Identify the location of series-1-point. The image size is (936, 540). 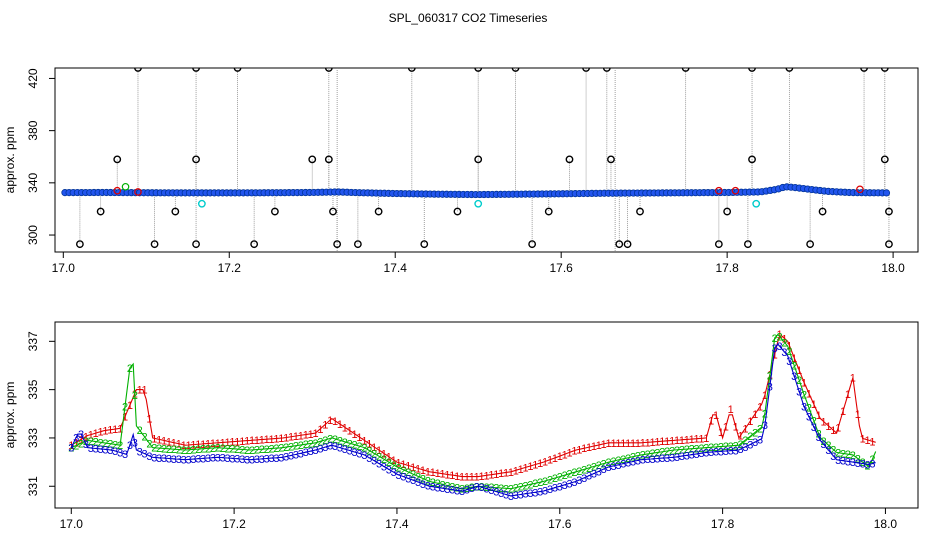
(860, 189).